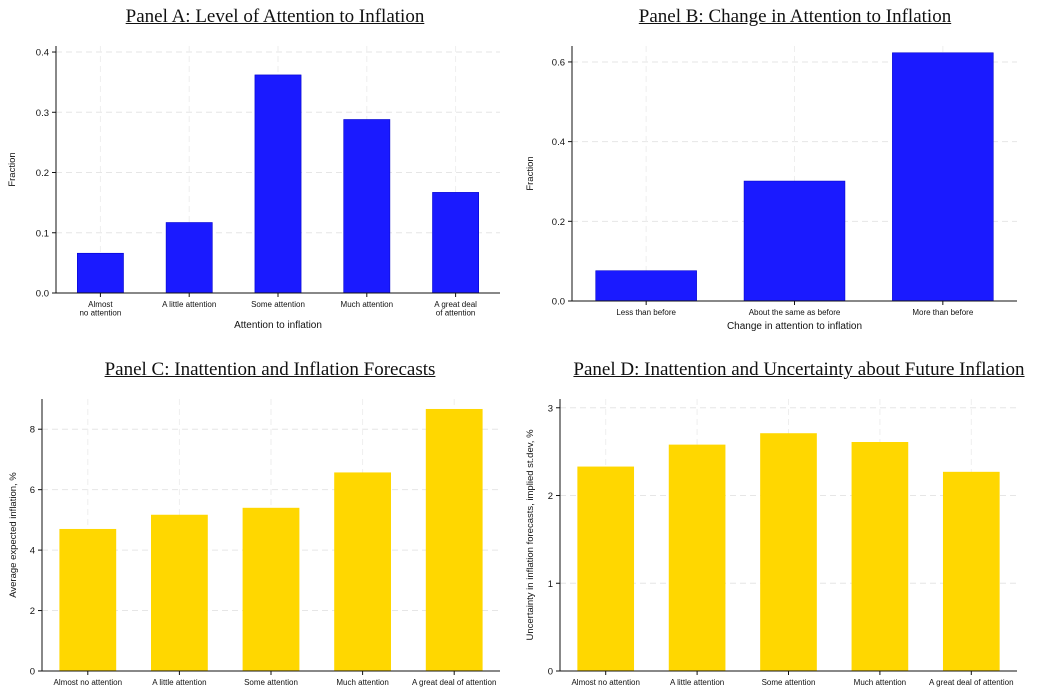 Image resolution: width=1058 pixels, height=690 pixels. Describe the element at coordinates (42, 233) in the screenshot. I see `y-tick-label: 0.1` at that location.